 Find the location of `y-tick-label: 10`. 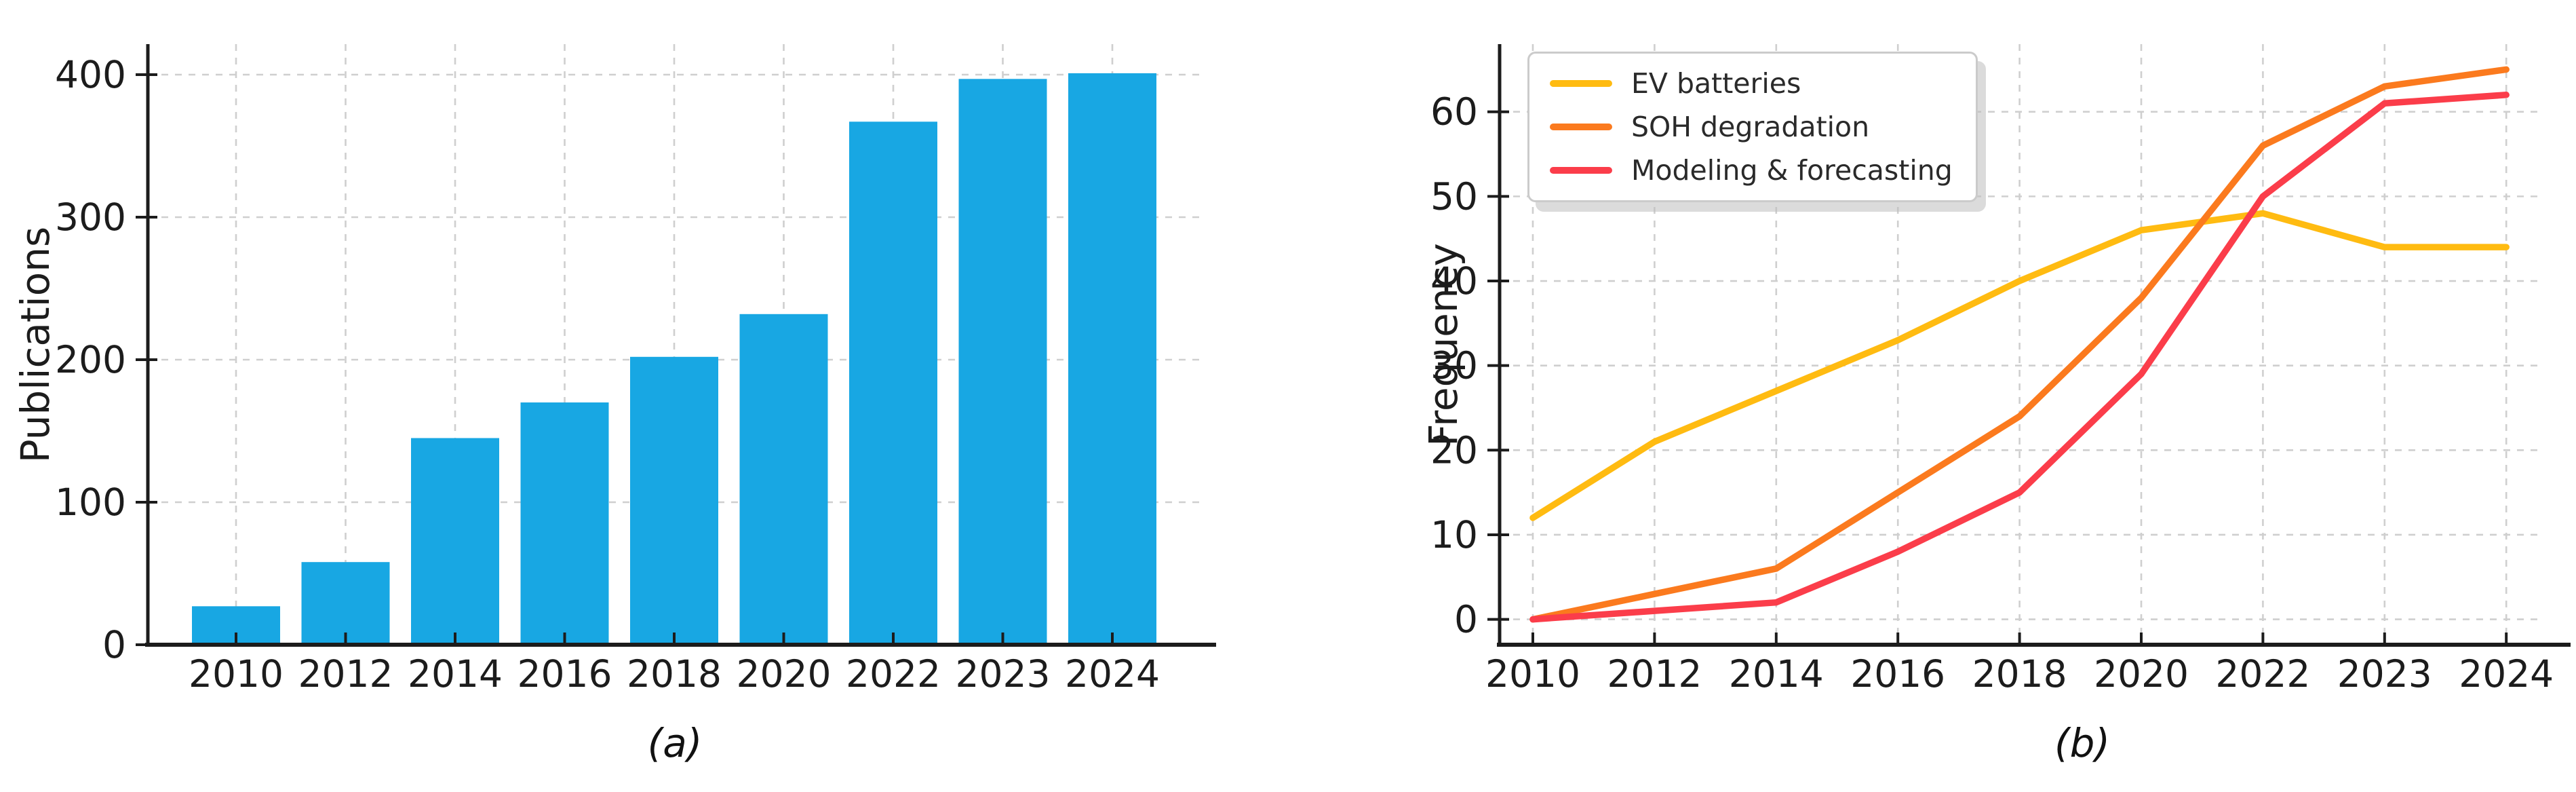

y-tick-label: 10 is located at coordinates (1454, 535).